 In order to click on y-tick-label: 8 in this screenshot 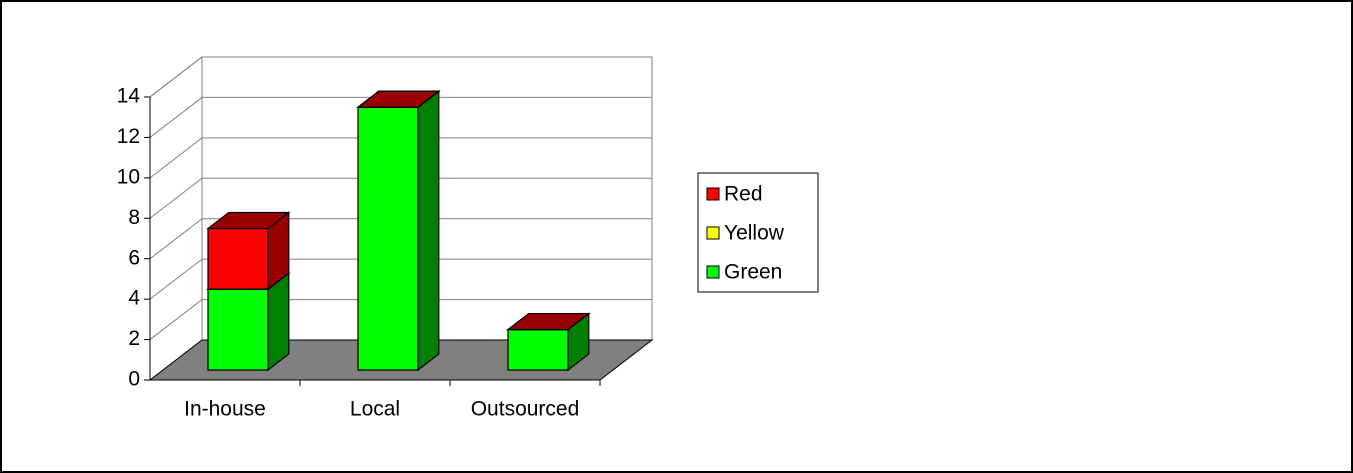, I will do `click(134, 217)`.